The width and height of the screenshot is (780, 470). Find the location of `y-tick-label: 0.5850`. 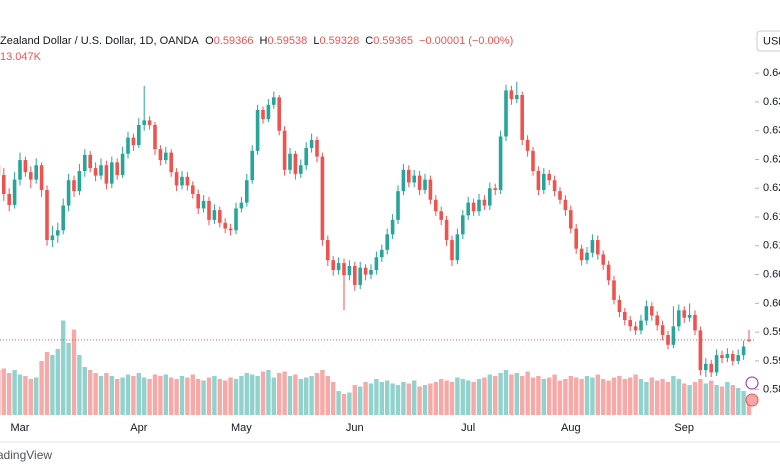

y-tick-label: 0.5850 is located at coordinates (771, 390).